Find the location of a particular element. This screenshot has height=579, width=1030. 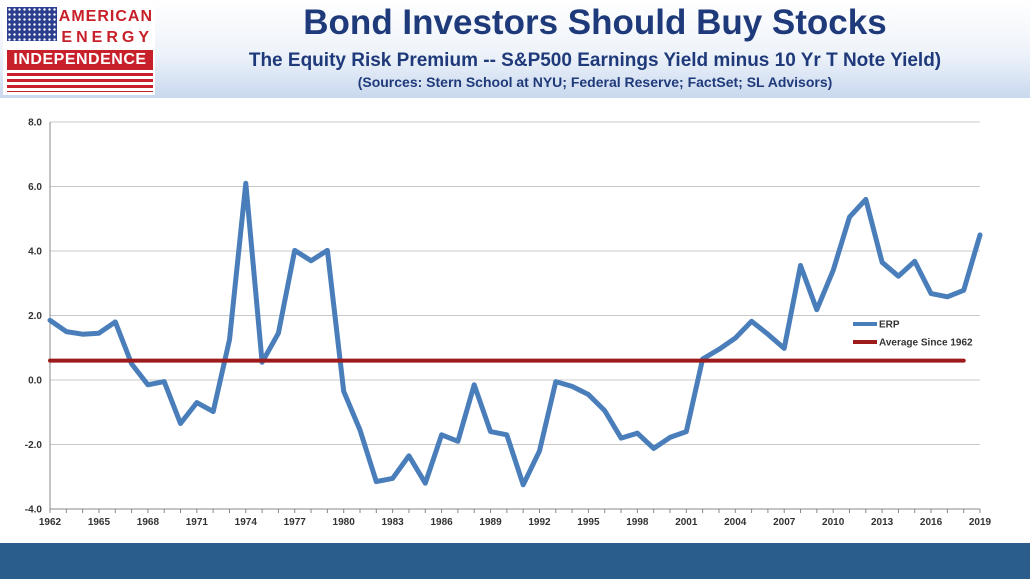

x-tick-label: 2016 is located at coordinates (931, 522).